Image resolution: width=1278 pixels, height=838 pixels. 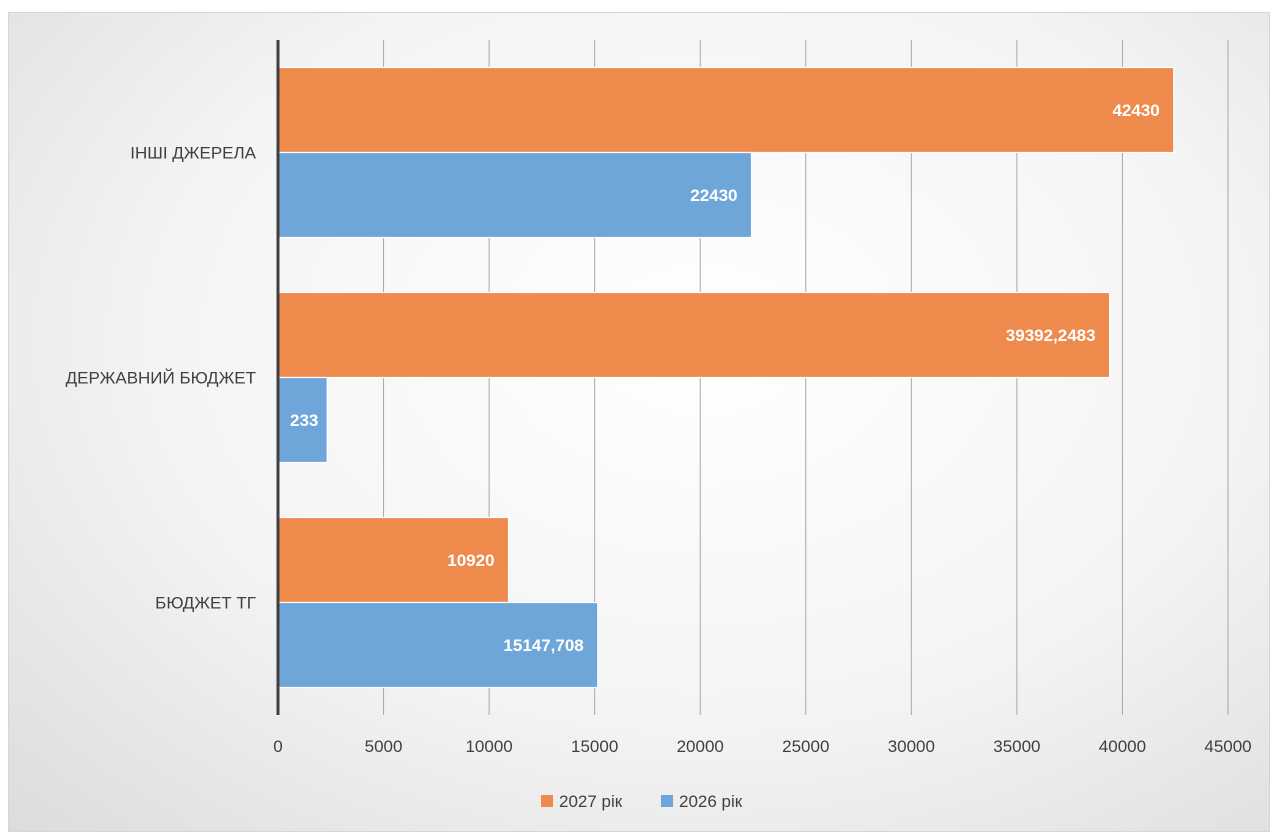 What do you see at coordinates (667, 801) in the screenshot?
I see `legend-swatch-2026-рік` at bounding box center [667, 801].